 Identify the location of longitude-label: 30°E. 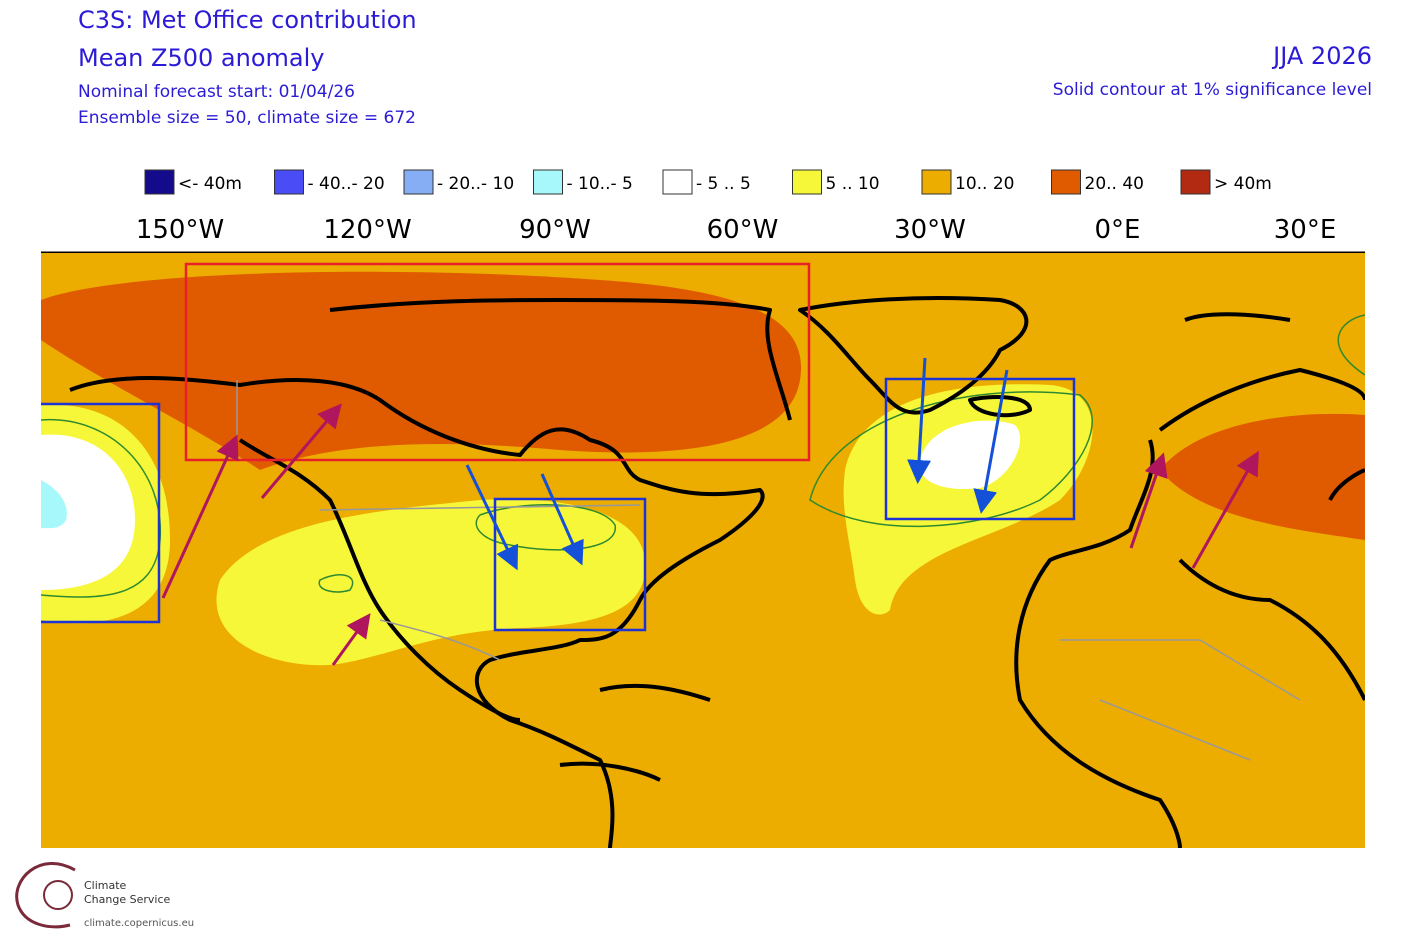
(1305, 230).